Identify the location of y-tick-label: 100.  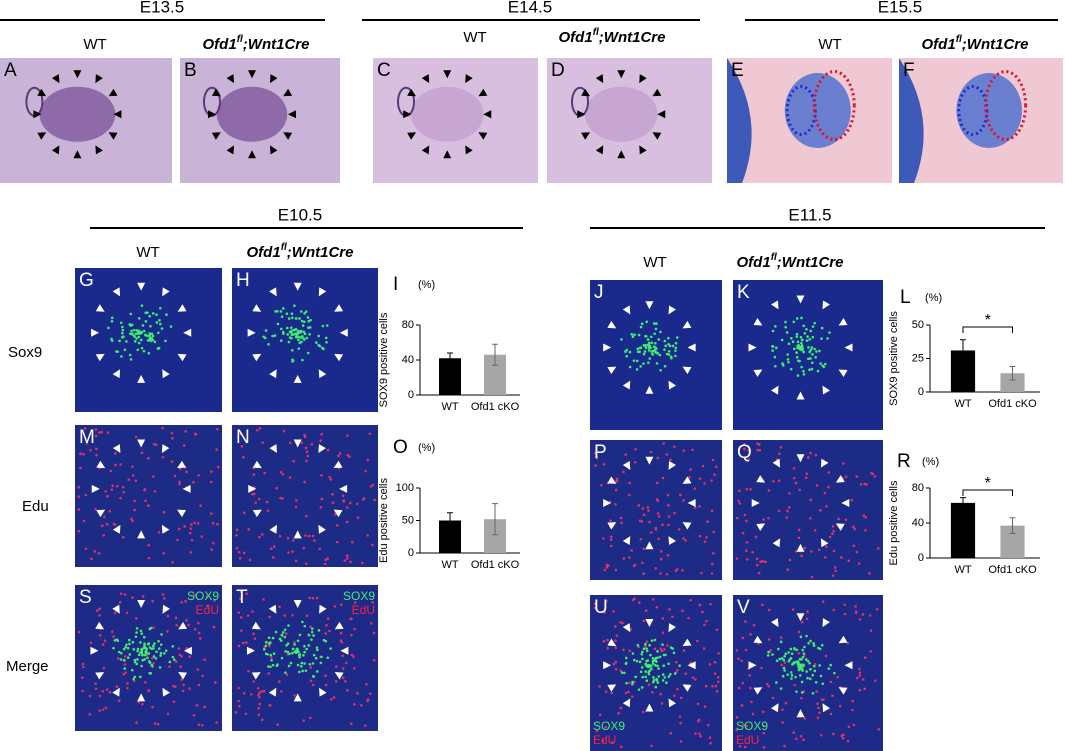
(405, 488).